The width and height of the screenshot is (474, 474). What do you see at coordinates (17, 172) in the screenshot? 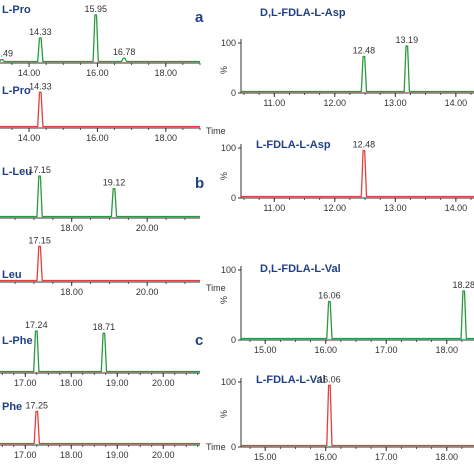
I see `panel-title: L-Leu` at bounding box center [17, 172].